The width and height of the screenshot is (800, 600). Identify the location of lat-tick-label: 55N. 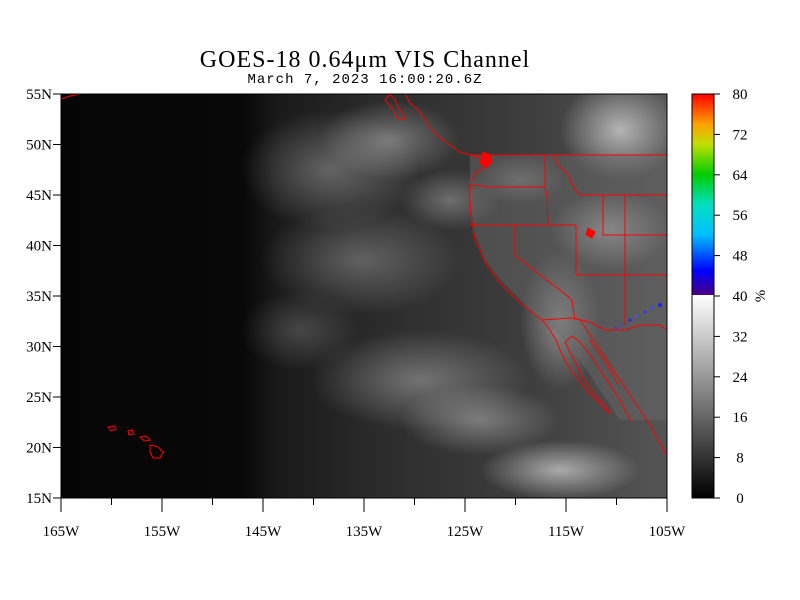
(39, 95).